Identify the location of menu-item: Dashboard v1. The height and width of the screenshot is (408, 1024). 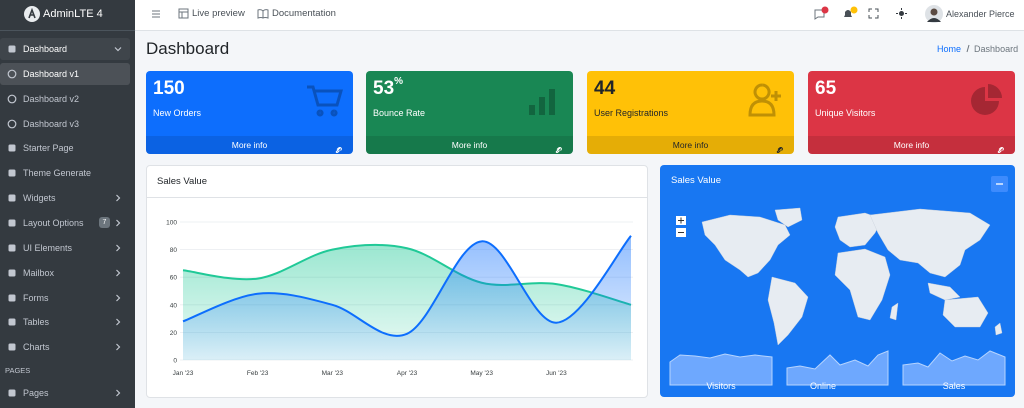
(65, 73).